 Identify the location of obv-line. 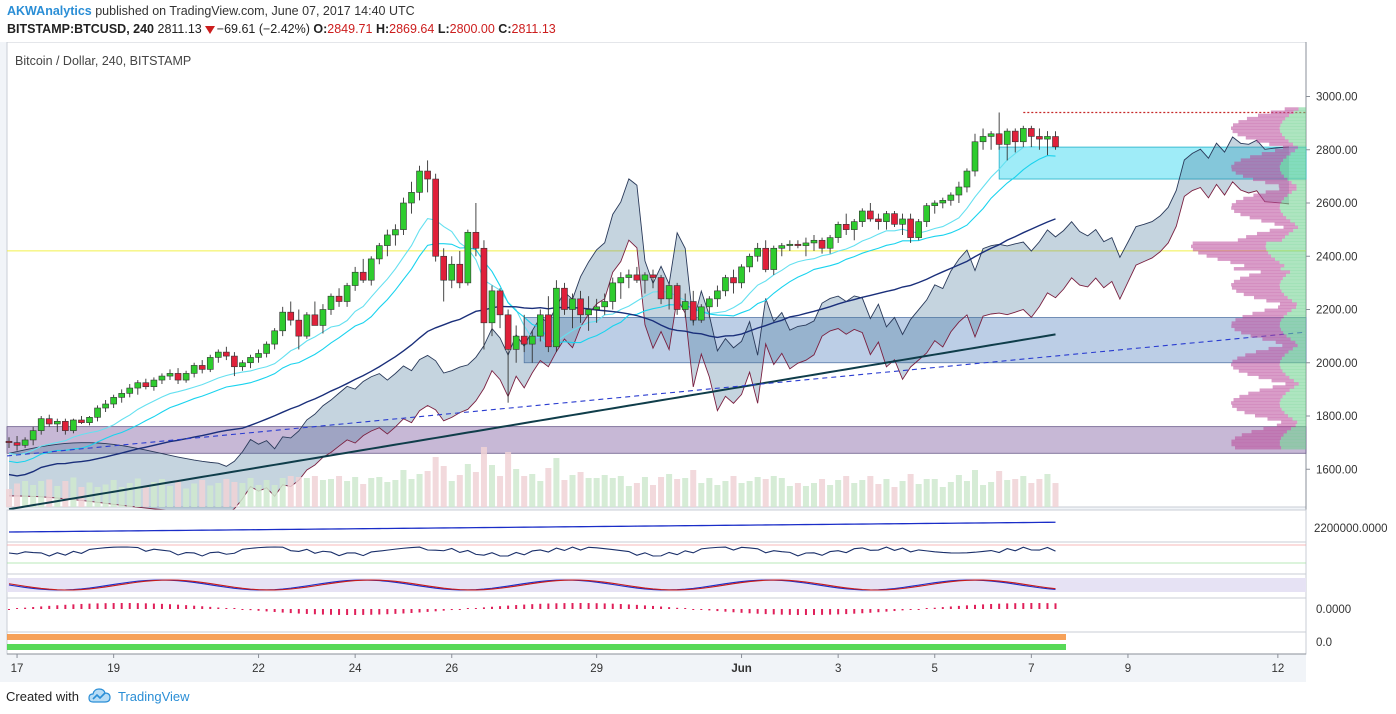
(532, 527).